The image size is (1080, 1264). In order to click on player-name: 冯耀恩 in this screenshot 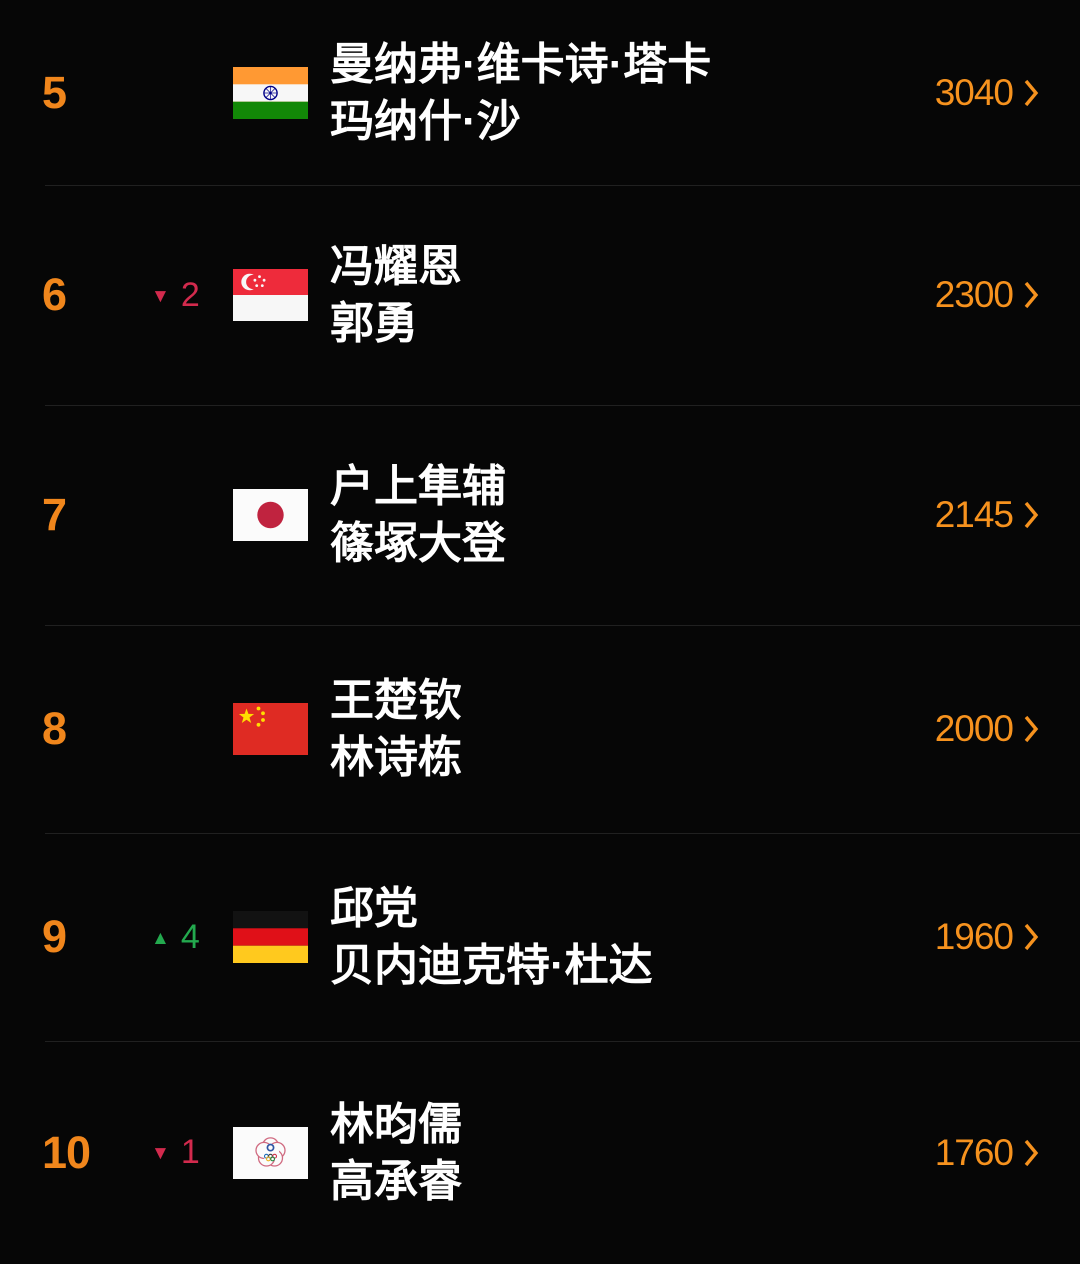, I will do `click(396, 266)`.